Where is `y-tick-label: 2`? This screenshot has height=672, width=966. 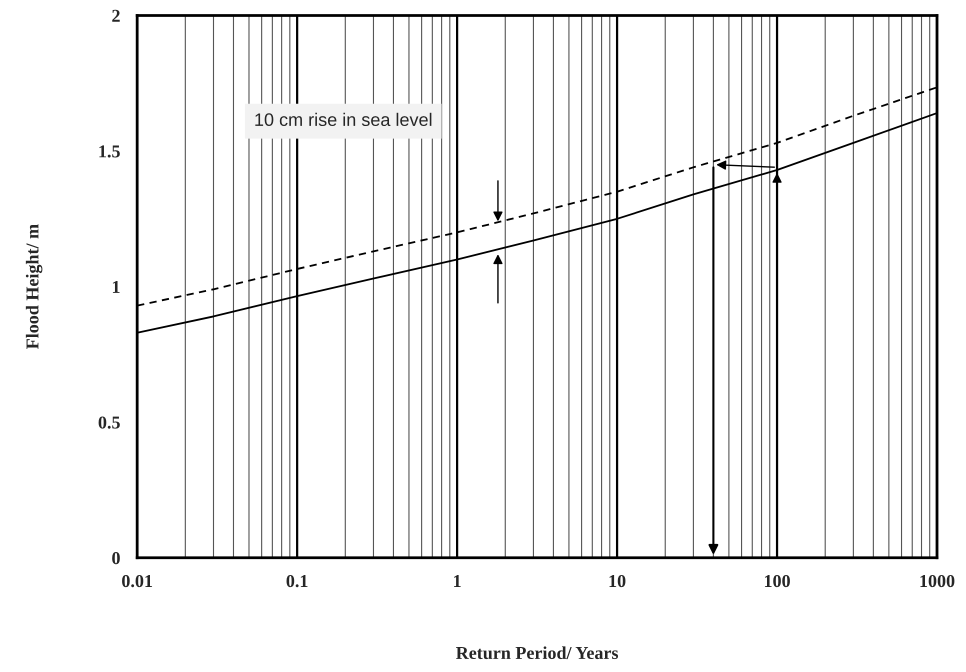
y-tick-label: 2 is located at coordinates (116, 16).